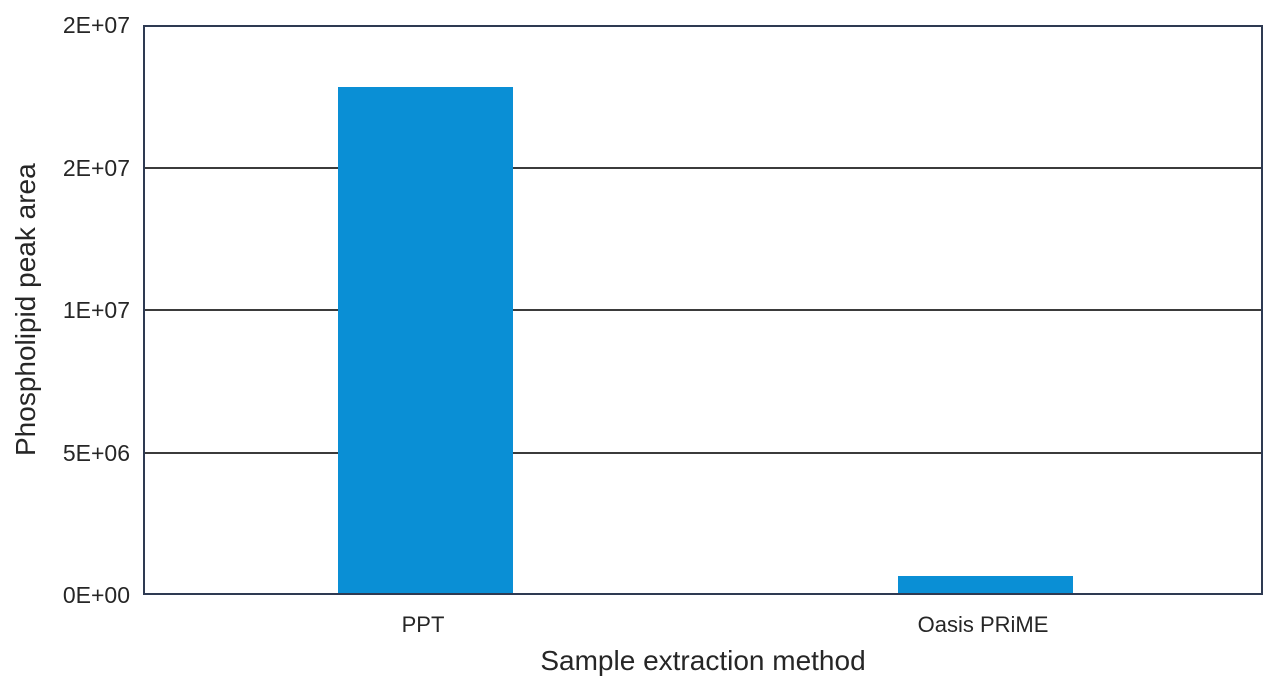 Image resolution: width=1280 pixels, height=689 pixels. What do you see at coordinates (96, 595) in the screenshot?
I see `y-tick-label: 0E+00` at bounding box center [96, 595].